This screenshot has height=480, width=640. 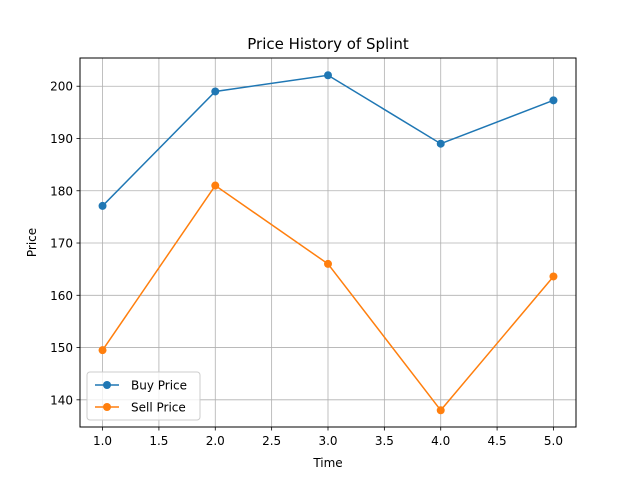 What do you see at coordinates (61, 191) in the screenshot?
I see `y-tick-label: 180` at bounding box center [61, 191].